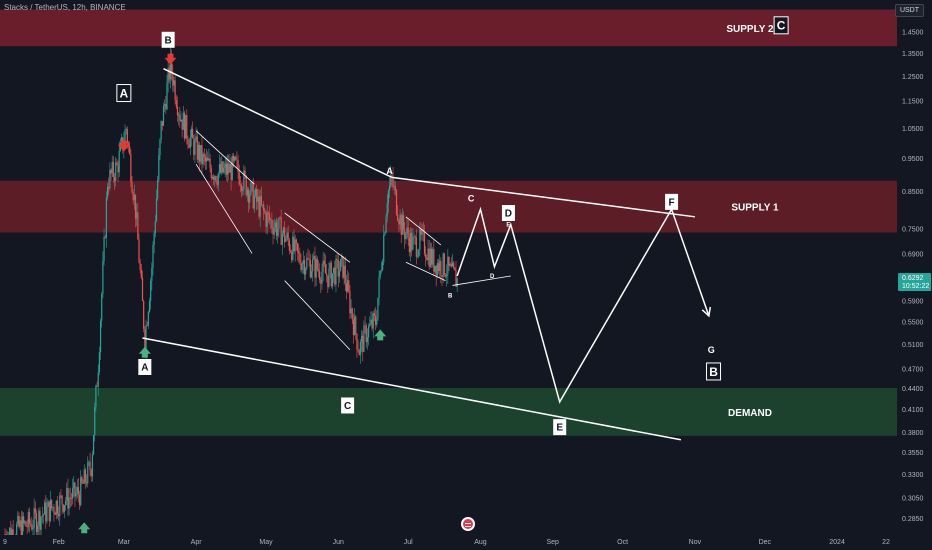 The width and height of the screenshot is (932, 550). I want to click on y-tick-label-1: 1.3500, so click(913, 54).